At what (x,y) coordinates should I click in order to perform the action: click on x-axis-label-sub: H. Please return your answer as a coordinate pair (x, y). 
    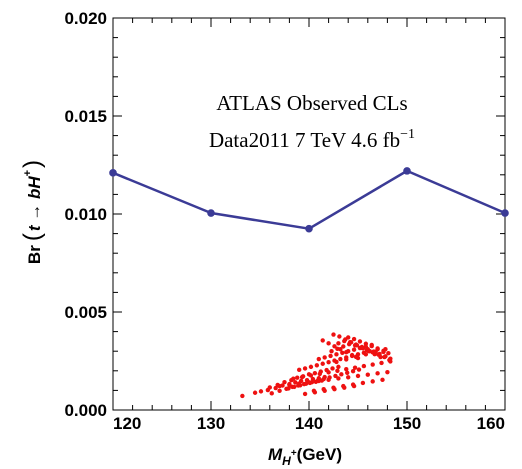
    Looking at the image, I should click on (286, 461).